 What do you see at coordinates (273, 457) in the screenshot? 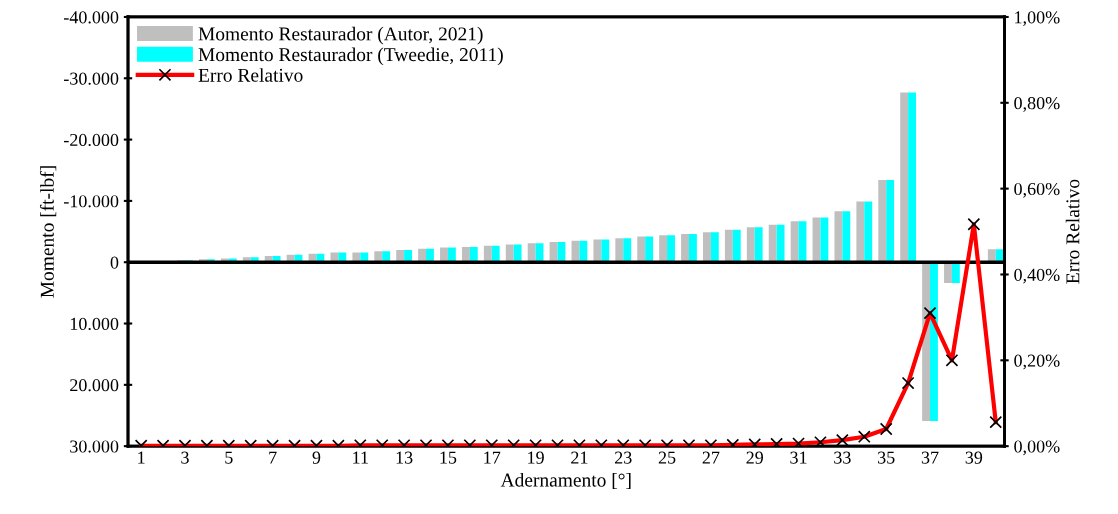
I see `x-tick-label: 7` at bounding box center [273, 457].